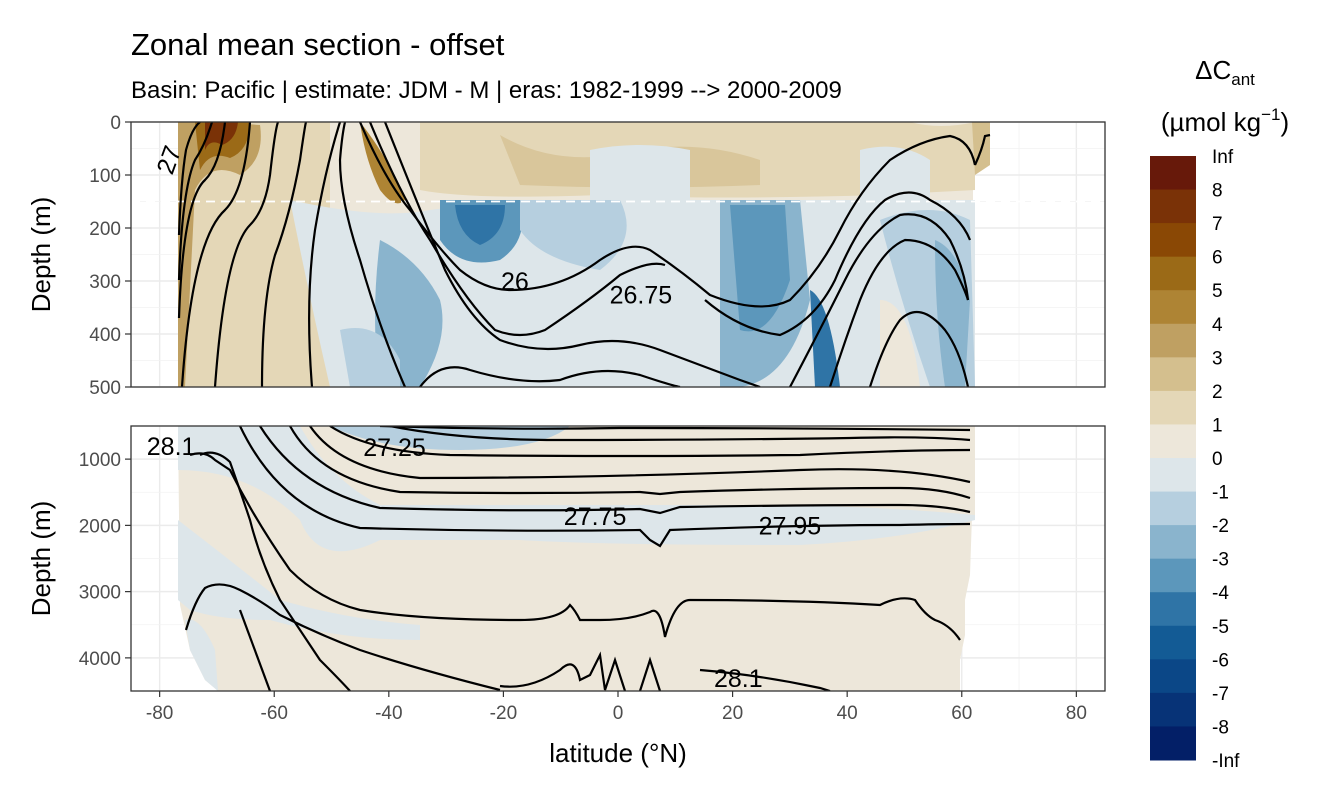 This screenshot has width=1344, height=806. I want to click on contour-label: 26.75, so click(641, 295).